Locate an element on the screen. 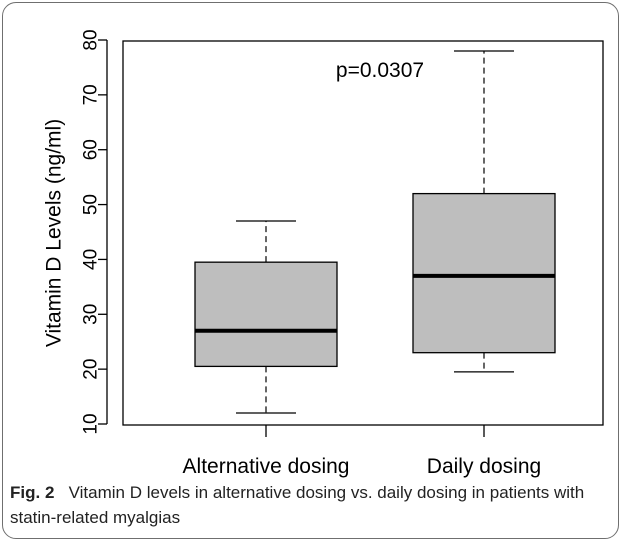  x-tick-label: Daily dosing is located at coordinates (484, 466).